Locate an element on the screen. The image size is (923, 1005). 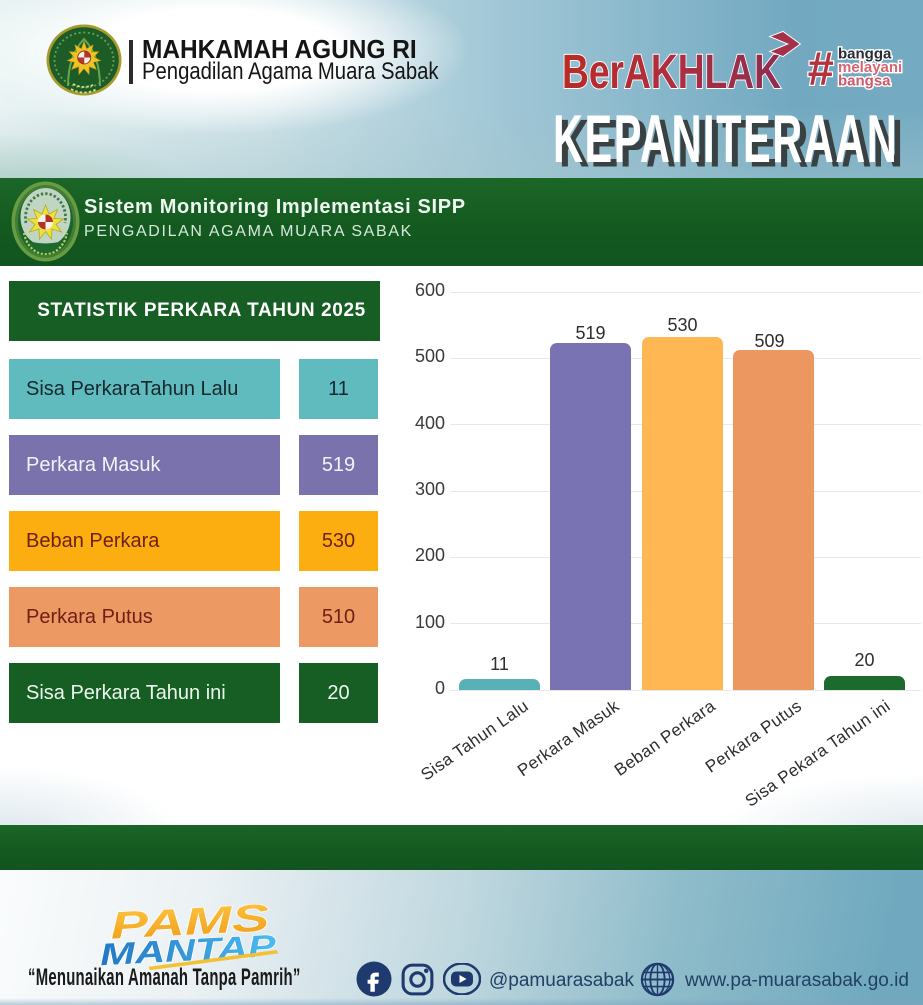
svg-text: MANTAP is located at coordinates (188, 949).